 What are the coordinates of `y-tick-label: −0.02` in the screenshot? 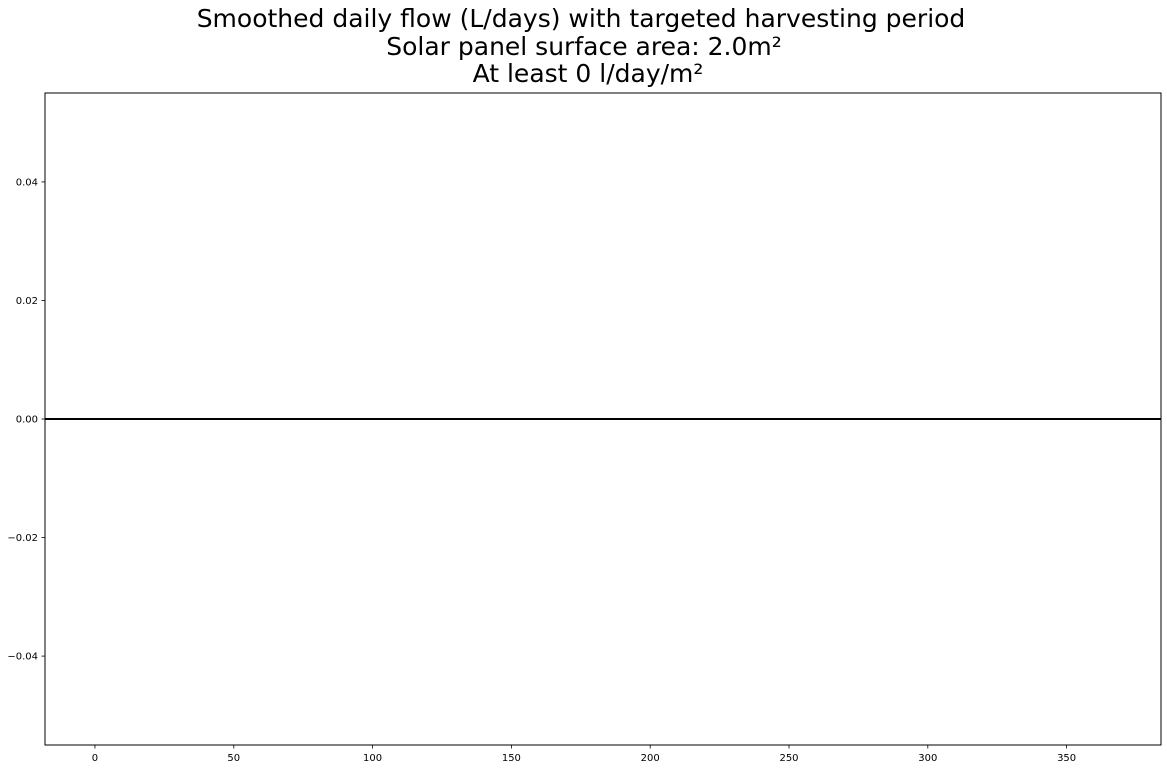 It's located at (22, 538).